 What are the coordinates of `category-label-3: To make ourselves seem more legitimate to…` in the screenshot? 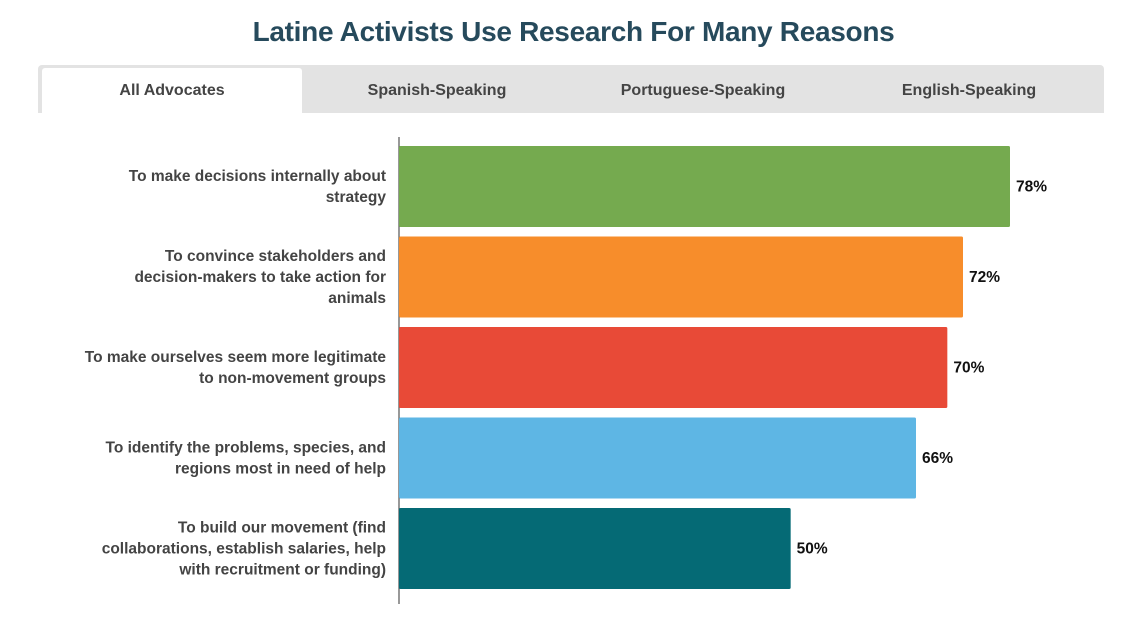 It's located at (236, 368).